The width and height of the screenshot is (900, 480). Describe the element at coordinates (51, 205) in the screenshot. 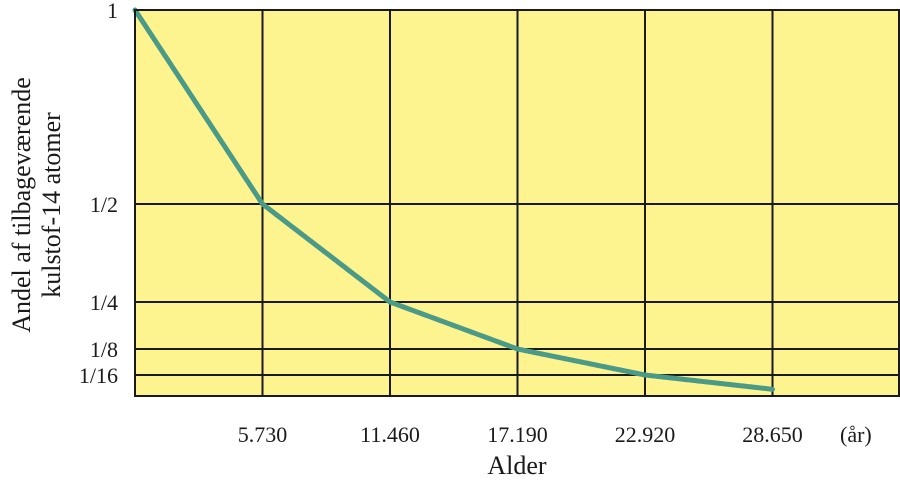

I see `y-axis-label-line-2: kulstof-14 atomer` at that location.